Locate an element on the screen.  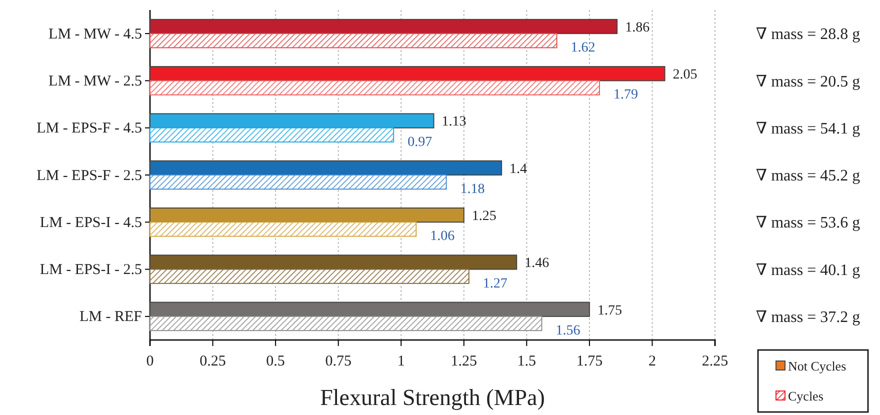
data-label: 0.97 is located at coordinates (420, 142).